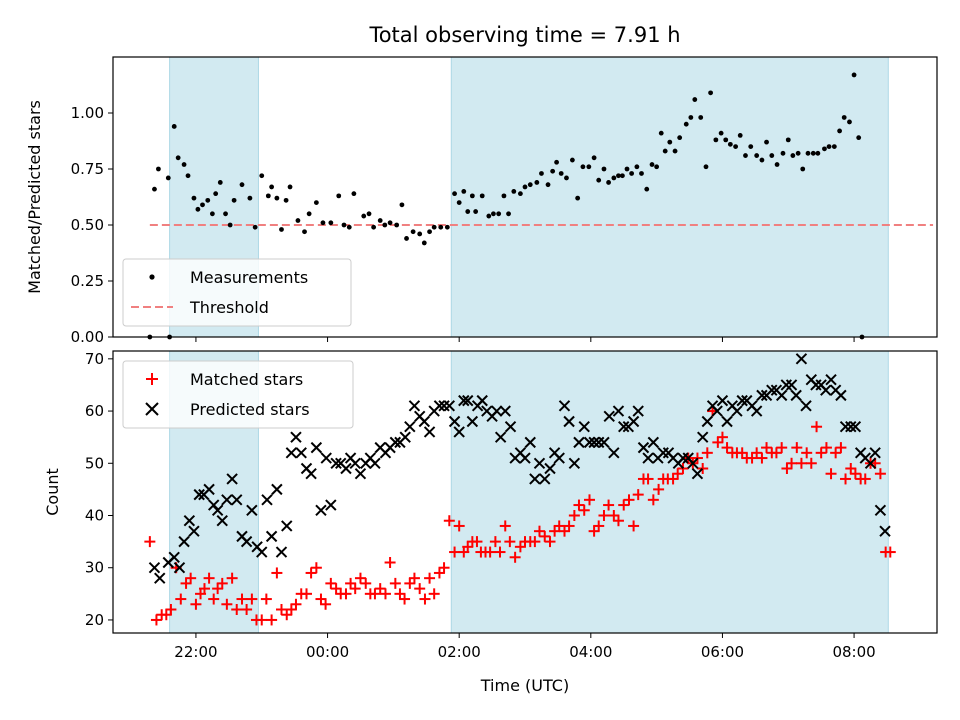 This screenshot has height=720, width=960. What do you see at coordinates (94, 620) in the screenshot?
I see `count-y-tick-label: 20` at bounding box center [94, 620].